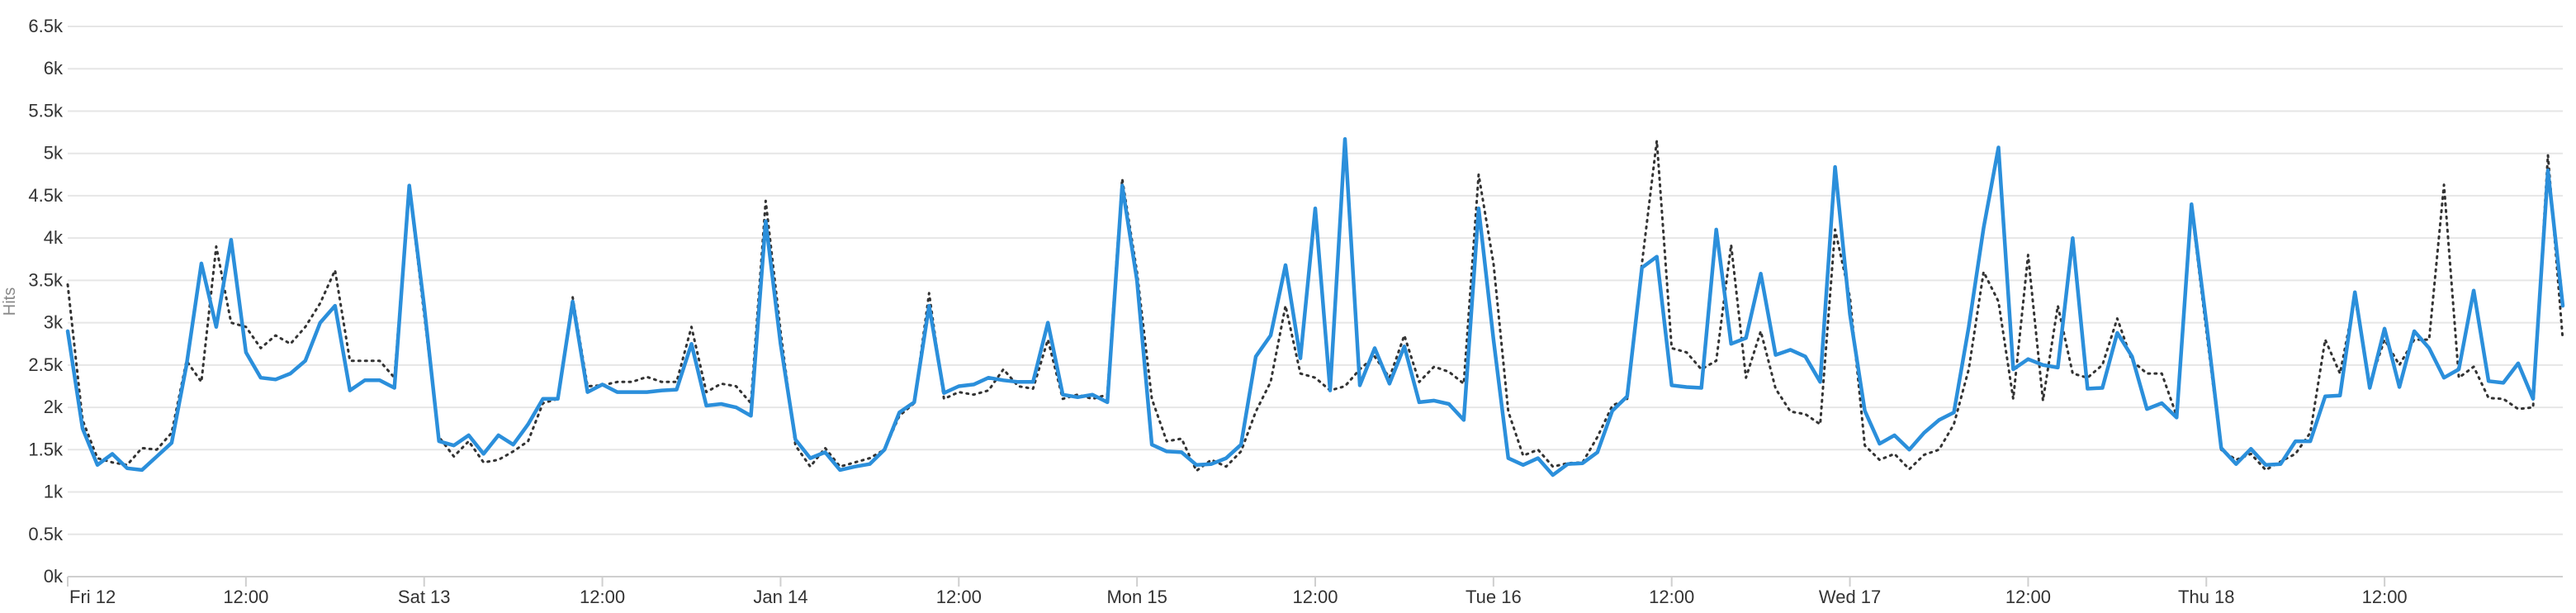 Image resolution: width=2576 pixels, height=613 pixels. What do you see at coordinates (780, 597) in the screenshot?
I see `x-tick-label: Jan 14` at bounding box center [780, 597].